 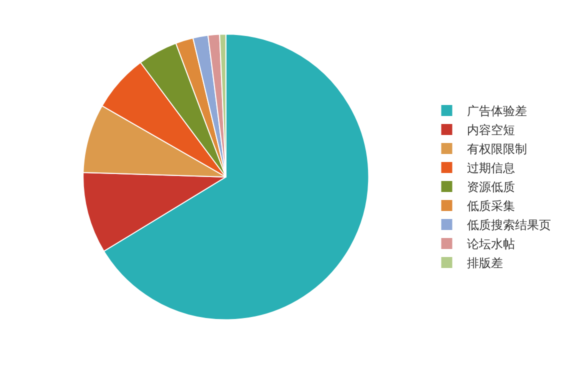 I want to click on legend-label: 广告体验差, so click(x=496, y=111).